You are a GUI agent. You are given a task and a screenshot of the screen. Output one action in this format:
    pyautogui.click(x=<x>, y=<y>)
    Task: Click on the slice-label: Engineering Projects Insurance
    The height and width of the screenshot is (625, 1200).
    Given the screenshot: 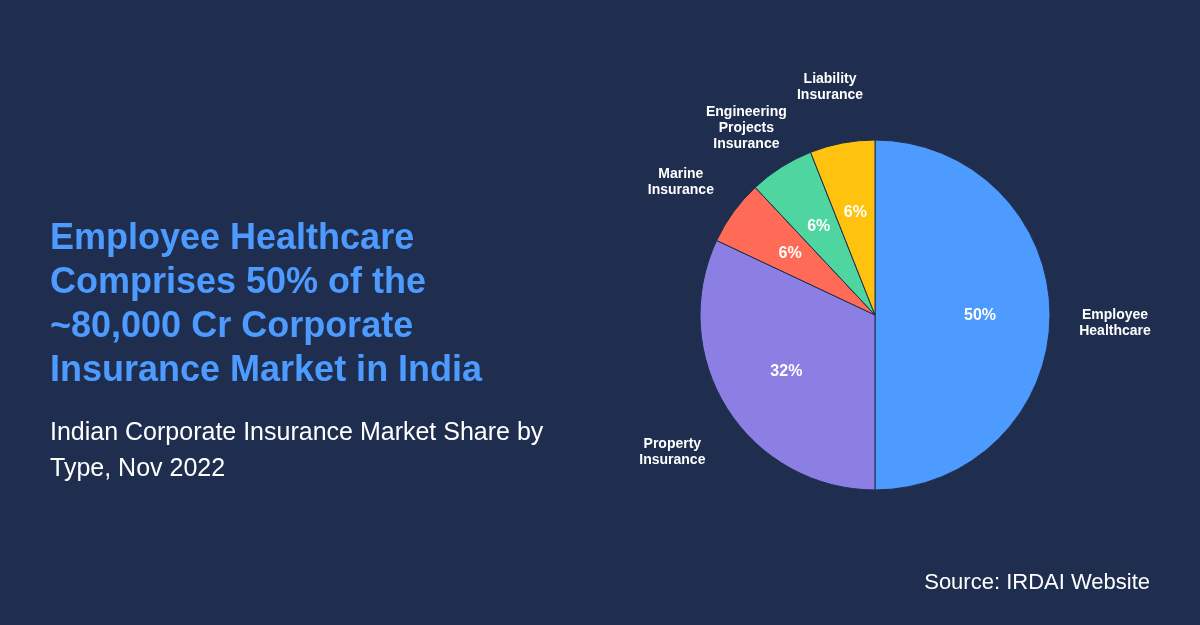 What is the action you would take?
    pyautogui.click(x=746, y=127)
    